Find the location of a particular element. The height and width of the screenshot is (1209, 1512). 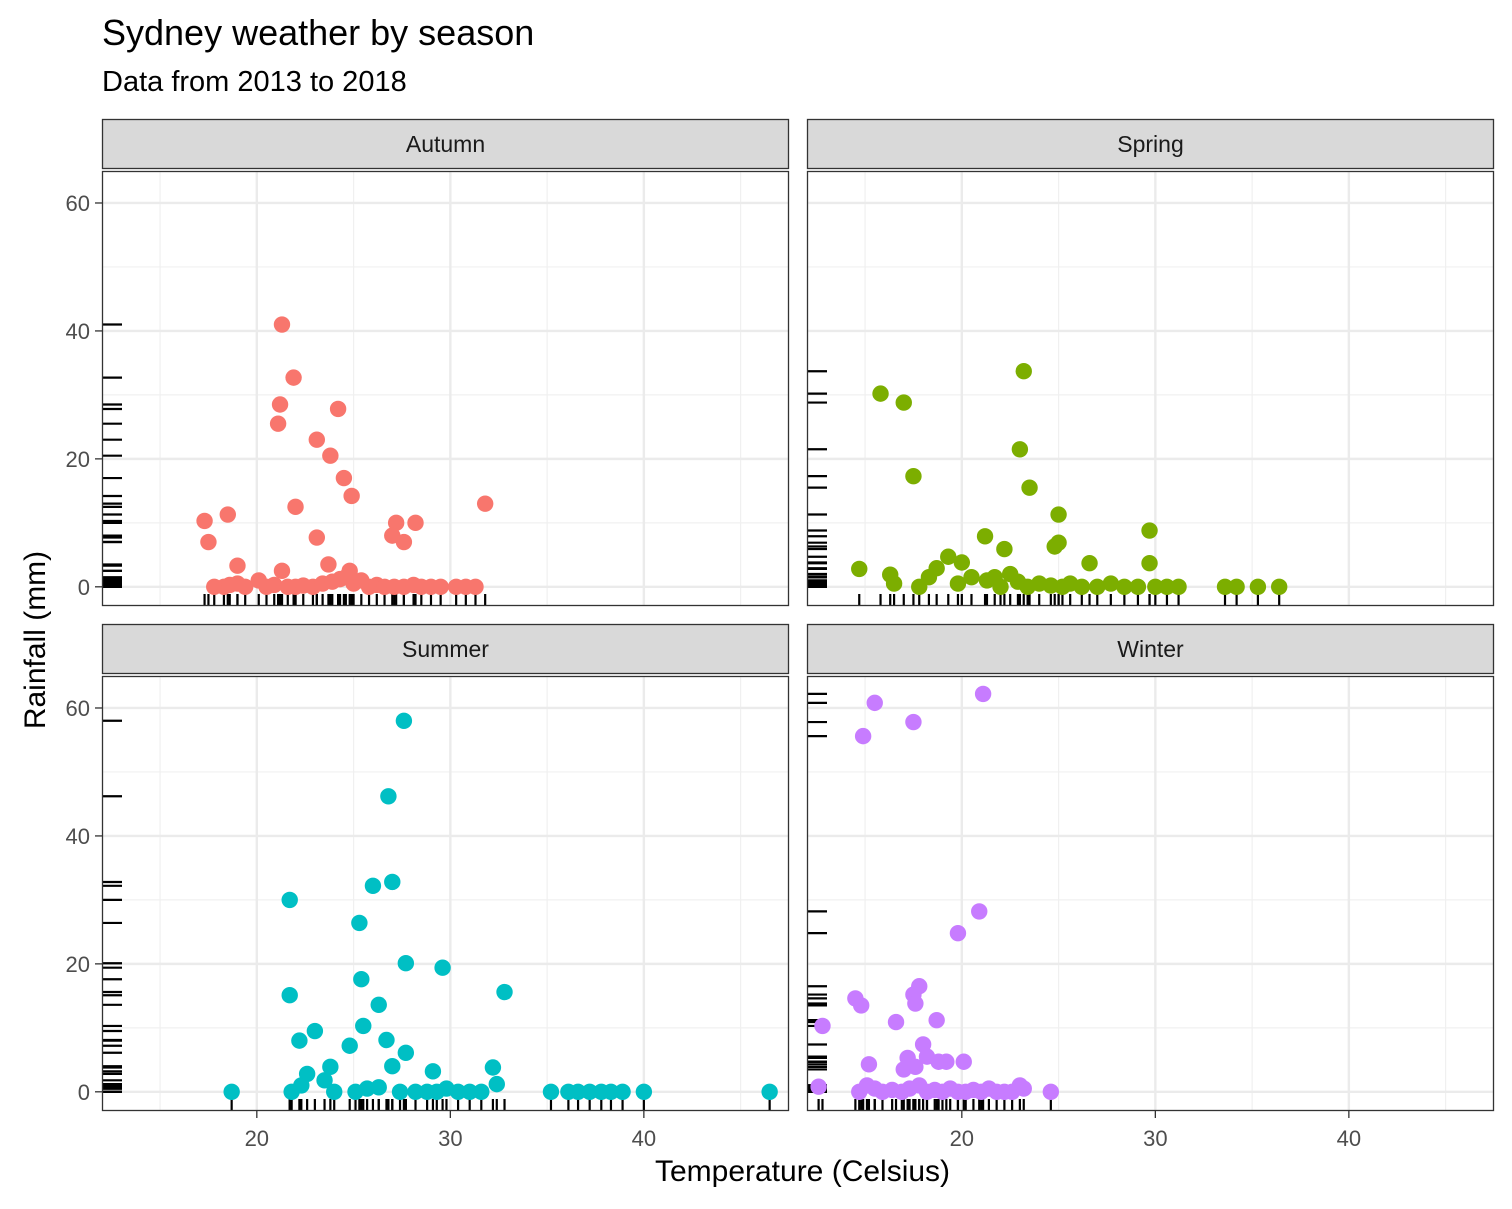

x-axis-title: Temperature (Celsius) is located at coordinates (802, 1171).